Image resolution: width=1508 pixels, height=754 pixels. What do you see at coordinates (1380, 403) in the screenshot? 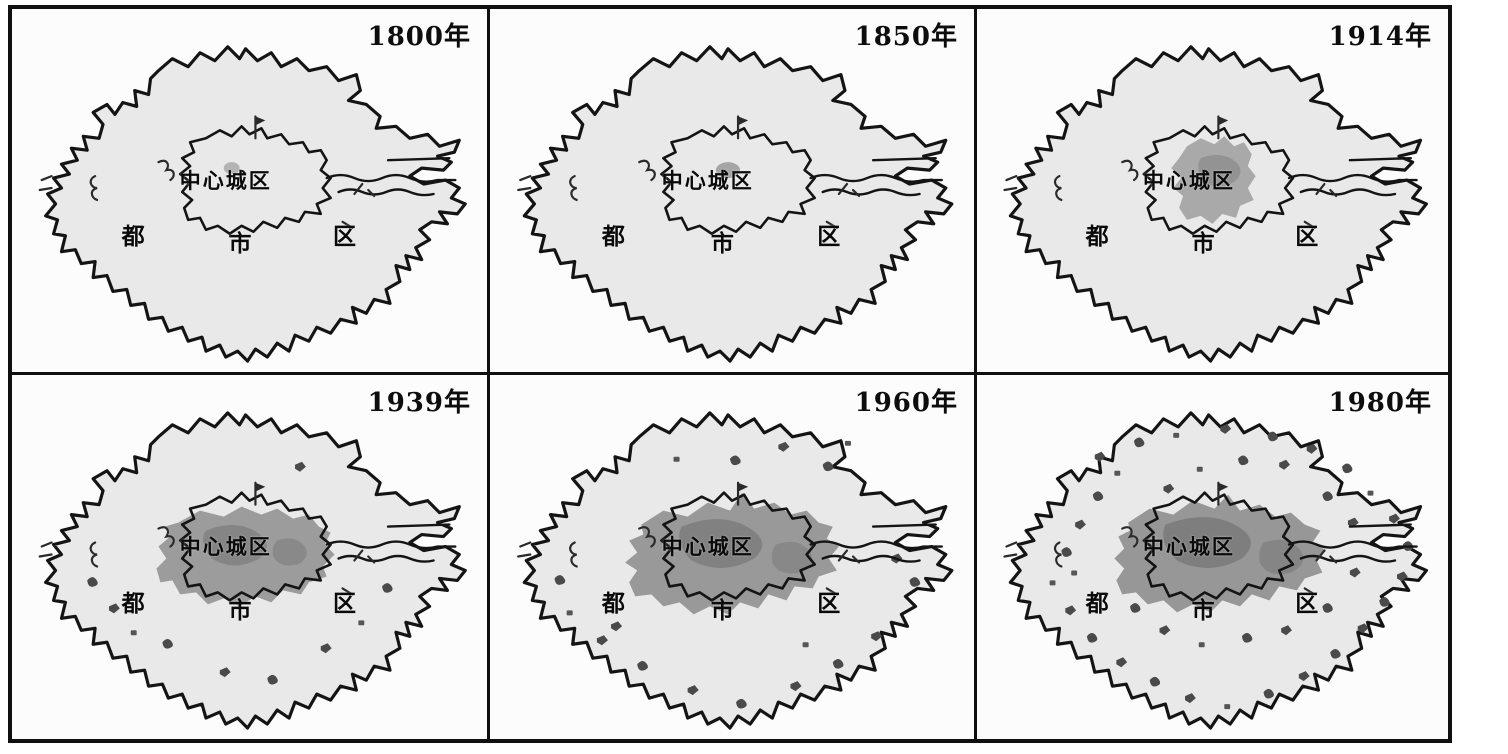
I see `year-label-1980: 1980年` at bounding box center [1380, 403].